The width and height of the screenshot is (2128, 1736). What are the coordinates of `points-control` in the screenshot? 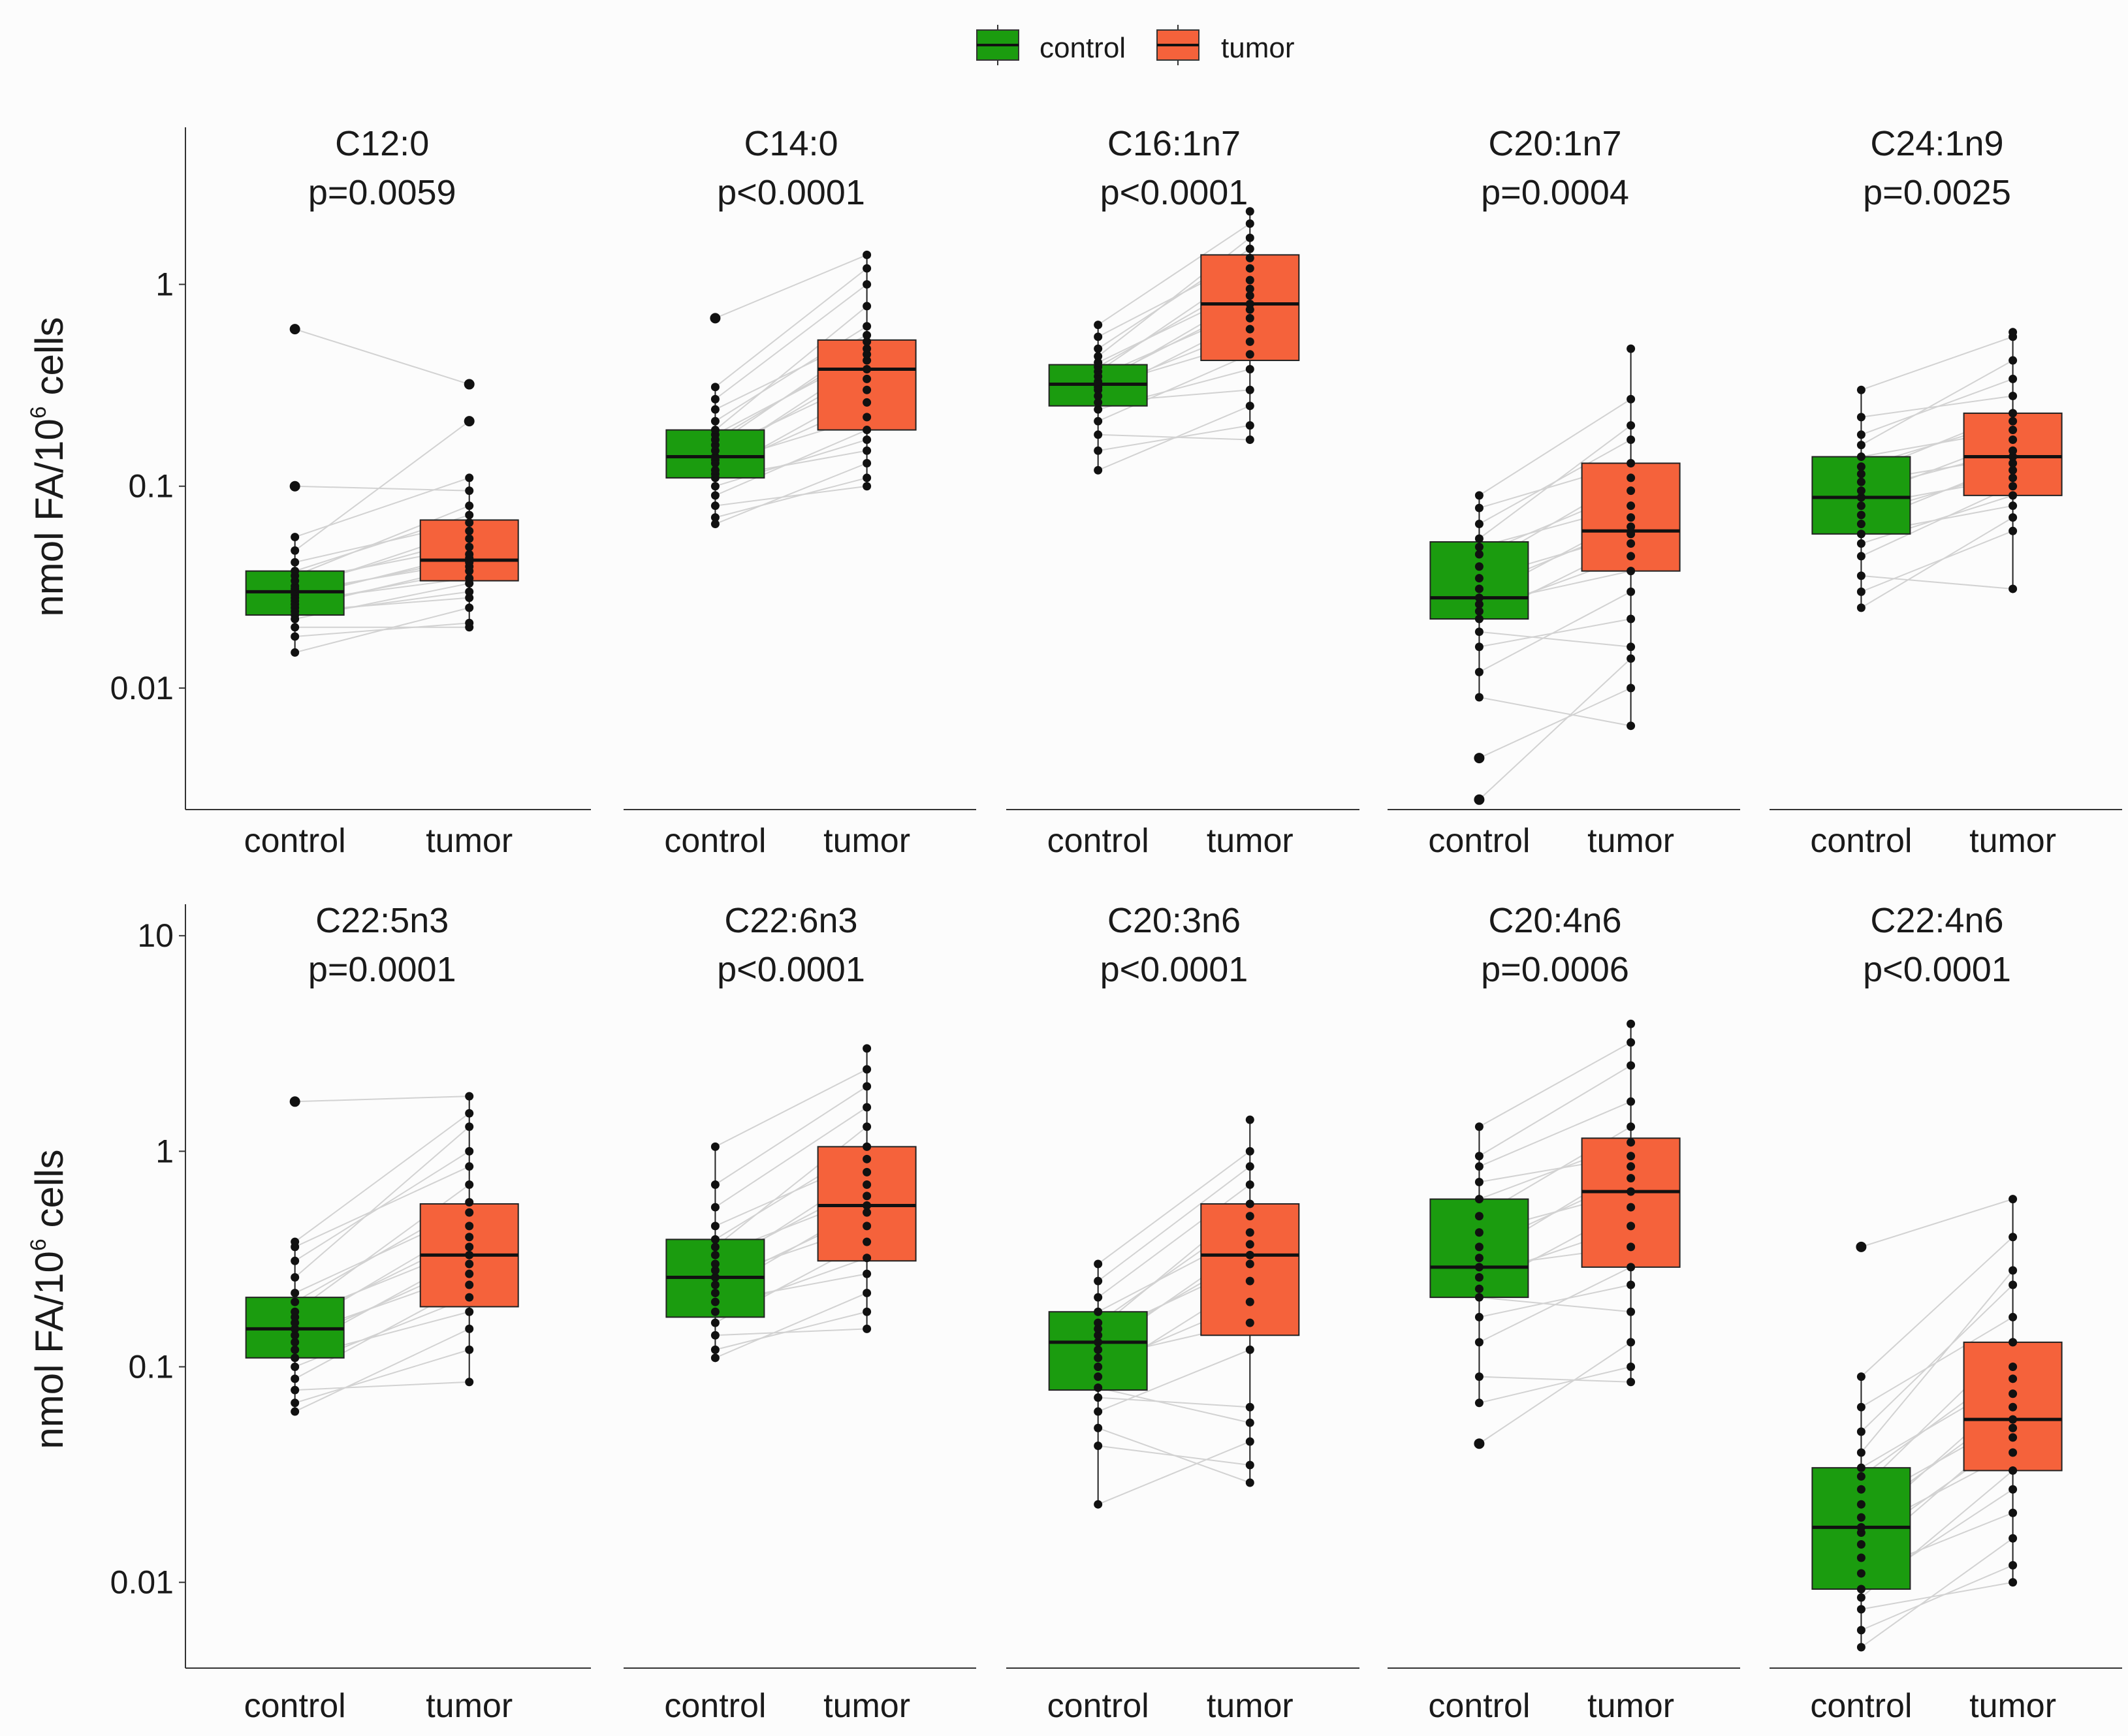 It's located at (294, 490).